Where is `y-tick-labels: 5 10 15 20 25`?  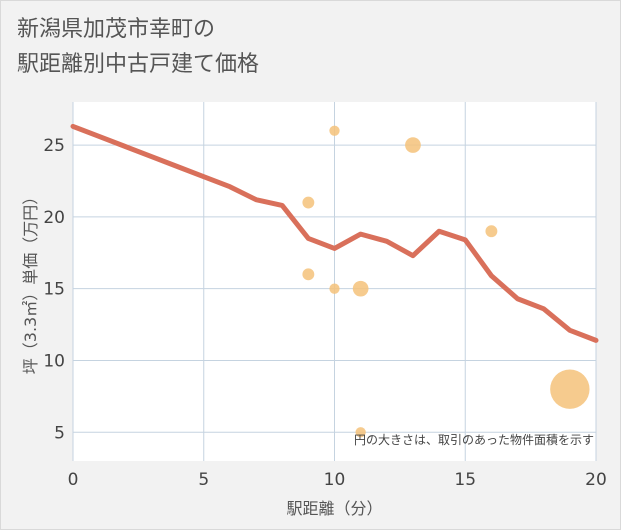
y-tick-labels: 5 10 15 20 25 is located at coordinates (54, 289).